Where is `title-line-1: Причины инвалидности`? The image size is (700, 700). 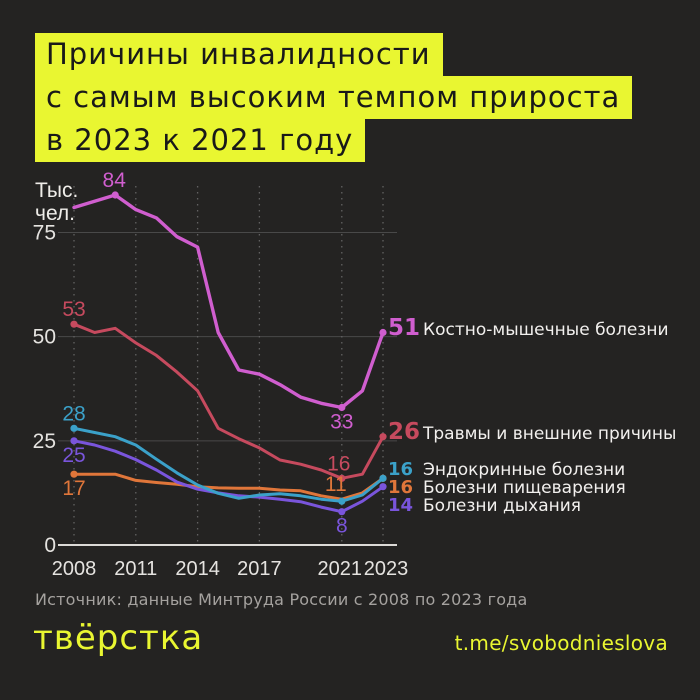 title-line-1: Причины инвалидности is located at coordinates (239, 54).